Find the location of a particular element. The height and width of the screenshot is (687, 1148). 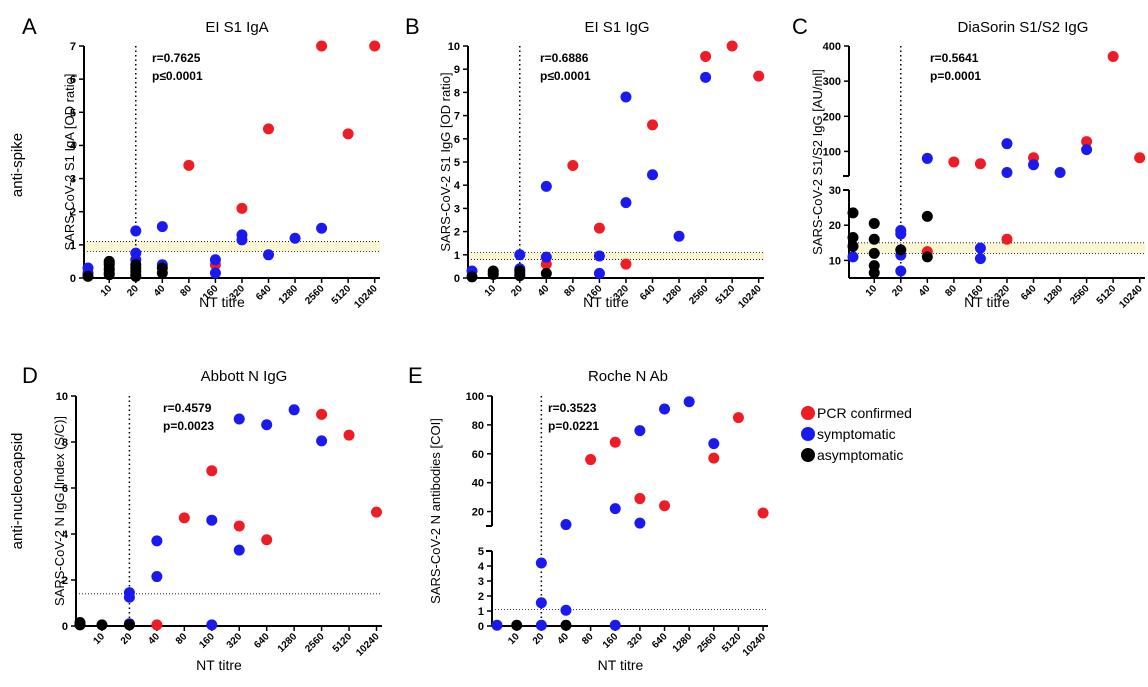

x-tick-label-d: 10 is located at coordinates (99, 639).